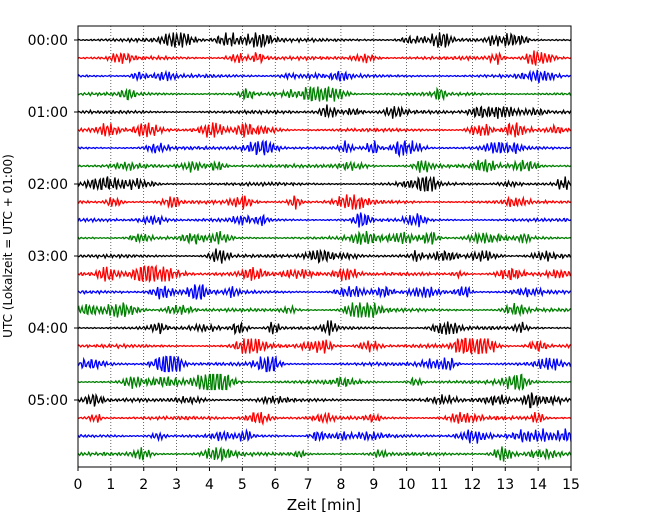 This screenshot has height=520, width=650. Describe the element at coordinates (48, 329) in the screenshot. I see `y-tick-label: 04:00` at that location.